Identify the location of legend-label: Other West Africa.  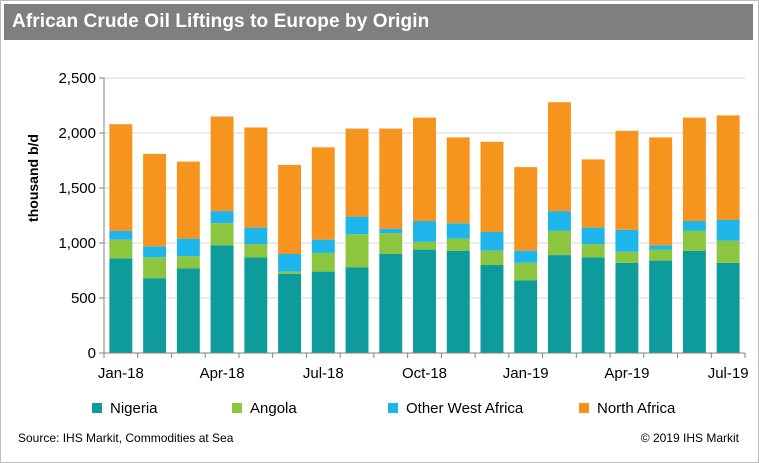
(465, 408).